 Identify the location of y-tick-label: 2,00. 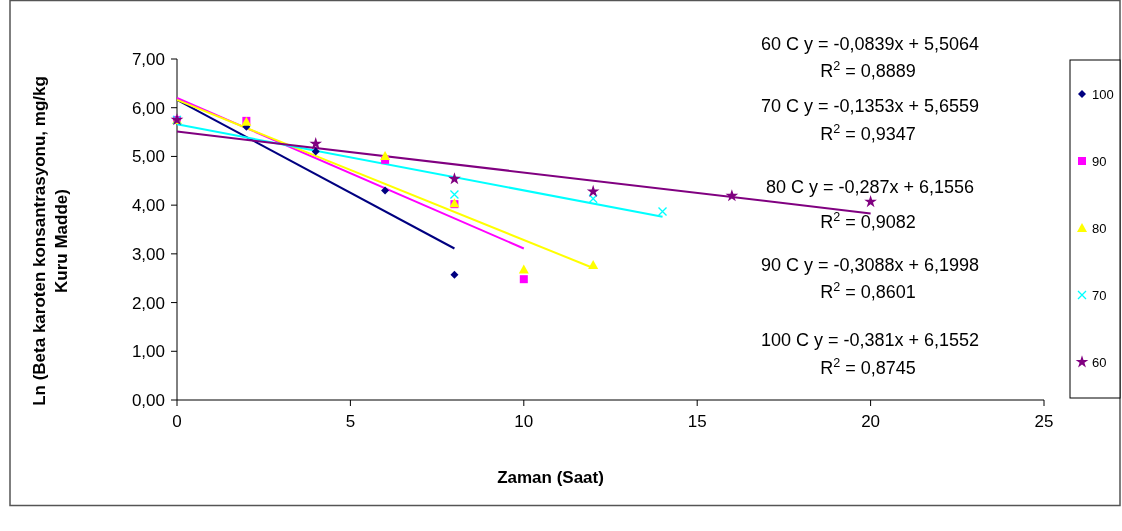
(148, 303).